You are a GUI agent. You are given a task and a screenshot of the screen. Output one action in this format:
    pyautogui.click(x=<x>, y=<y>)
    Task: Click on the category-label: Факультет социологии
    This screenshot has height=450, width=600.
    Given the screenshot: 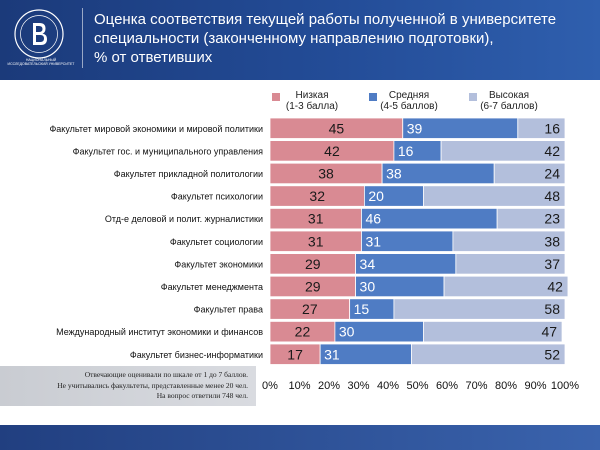 What is the action you would take?
    pyautogui.click(x=216, y=242)
    